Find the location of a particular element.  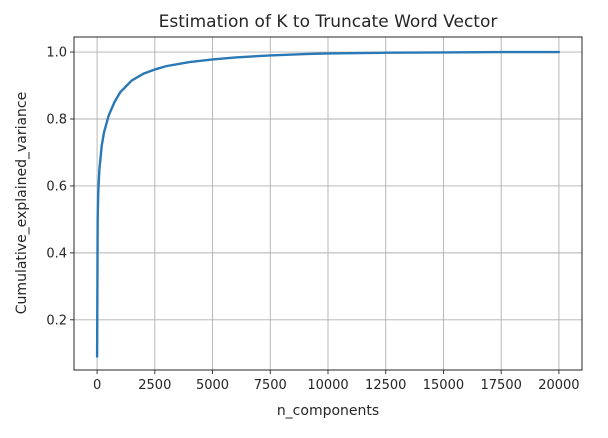

x-tick-label: 17500 is located at coordinates (501, 385).